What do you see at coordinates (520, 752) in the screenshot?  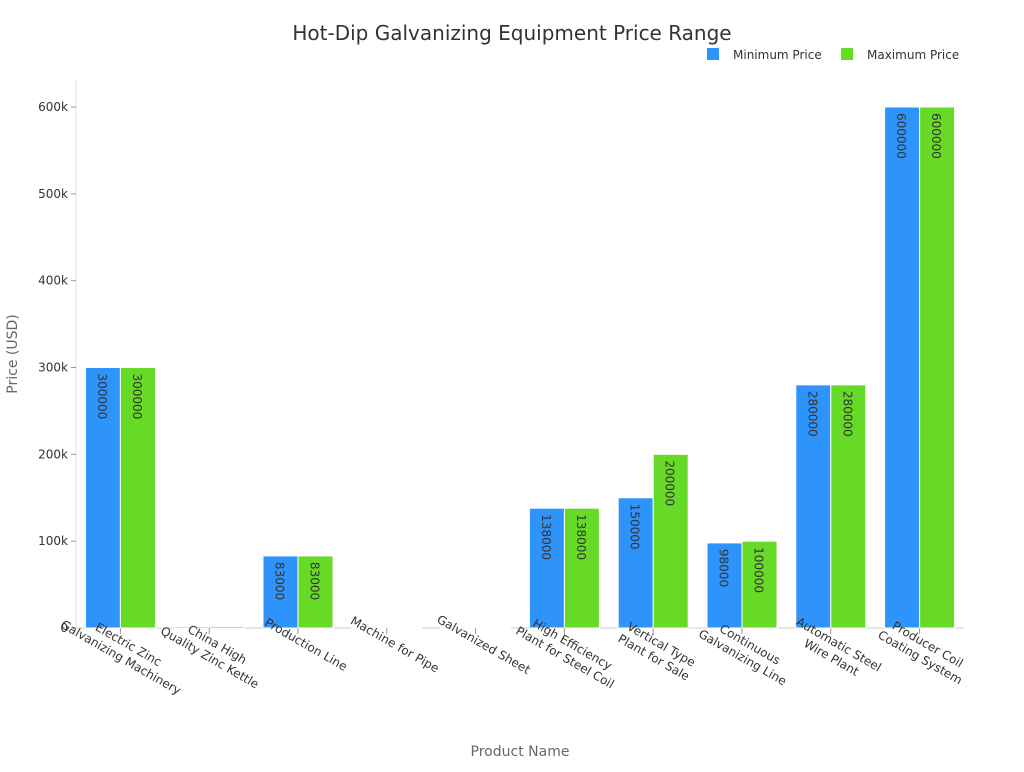 I see `x-axis-label: Product Name` at bounding box center [520, 752].